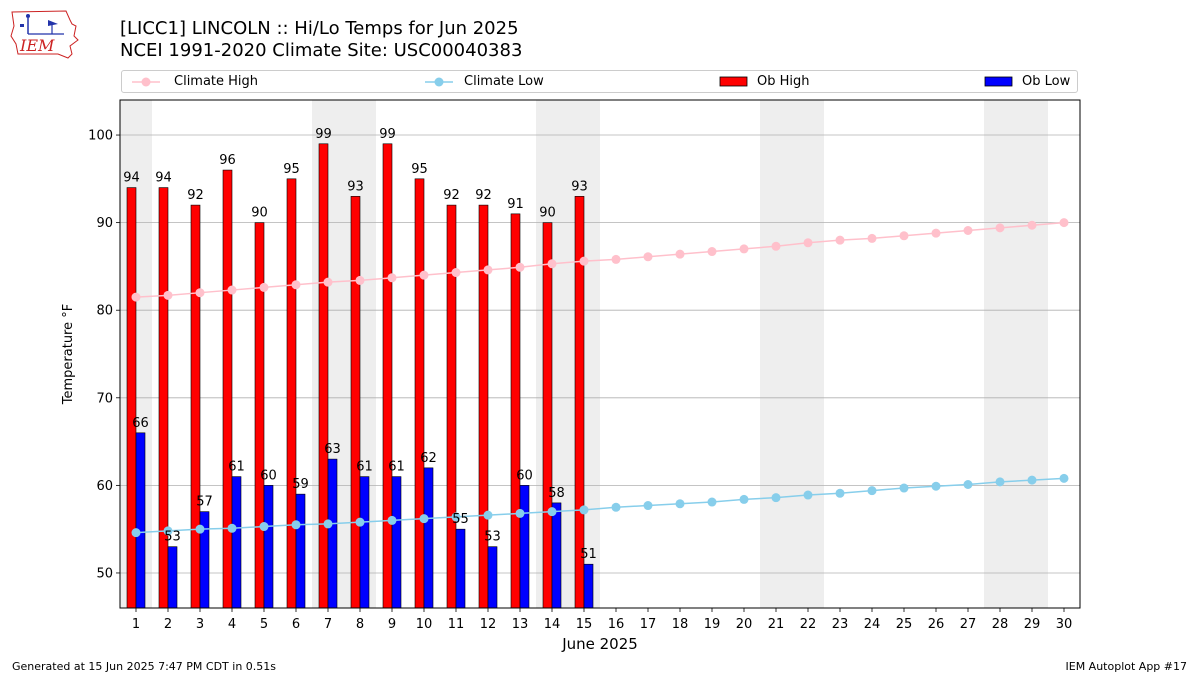 This screenshot has height=675, width=1200. Describe the element at coordinates (744, 624) in the screenshot. I see `x-tick-label-20: 20` at that location.